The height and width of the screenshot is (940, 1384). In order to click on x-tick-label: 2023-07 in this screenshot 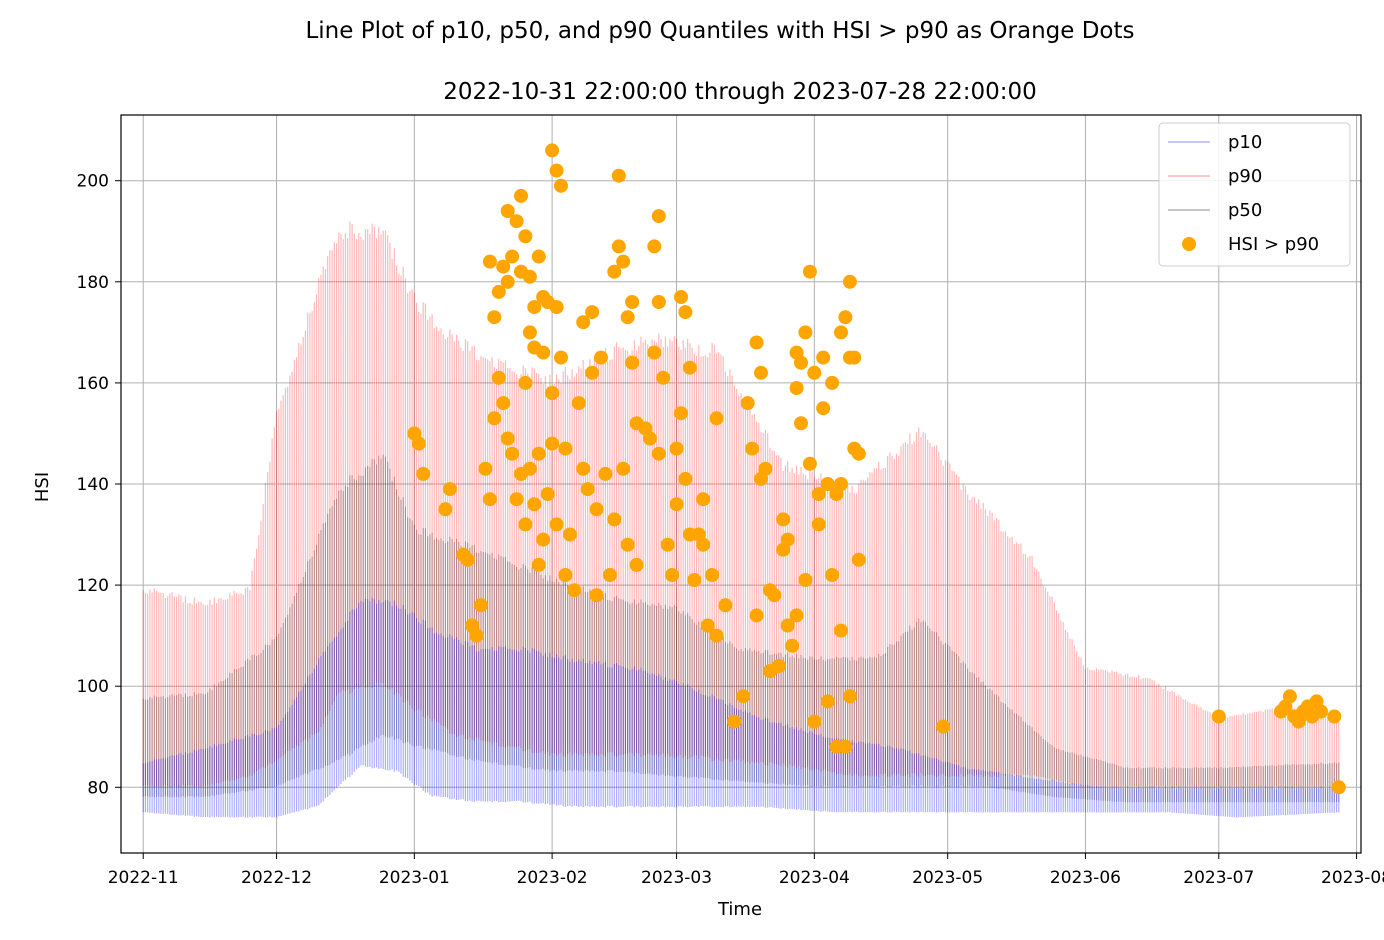, I will do `click(1218, 878)`.